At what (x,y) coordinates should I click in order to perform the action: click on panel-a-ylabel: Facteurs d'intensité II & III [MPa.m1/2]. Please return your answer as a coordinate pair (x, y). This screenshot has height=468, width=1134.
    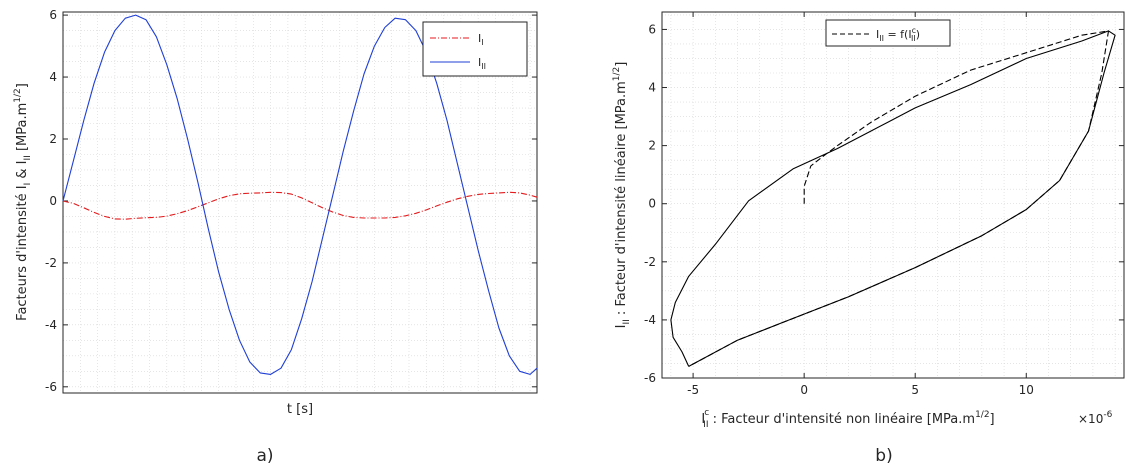
    Looking at the image, I should click on (23, 202).